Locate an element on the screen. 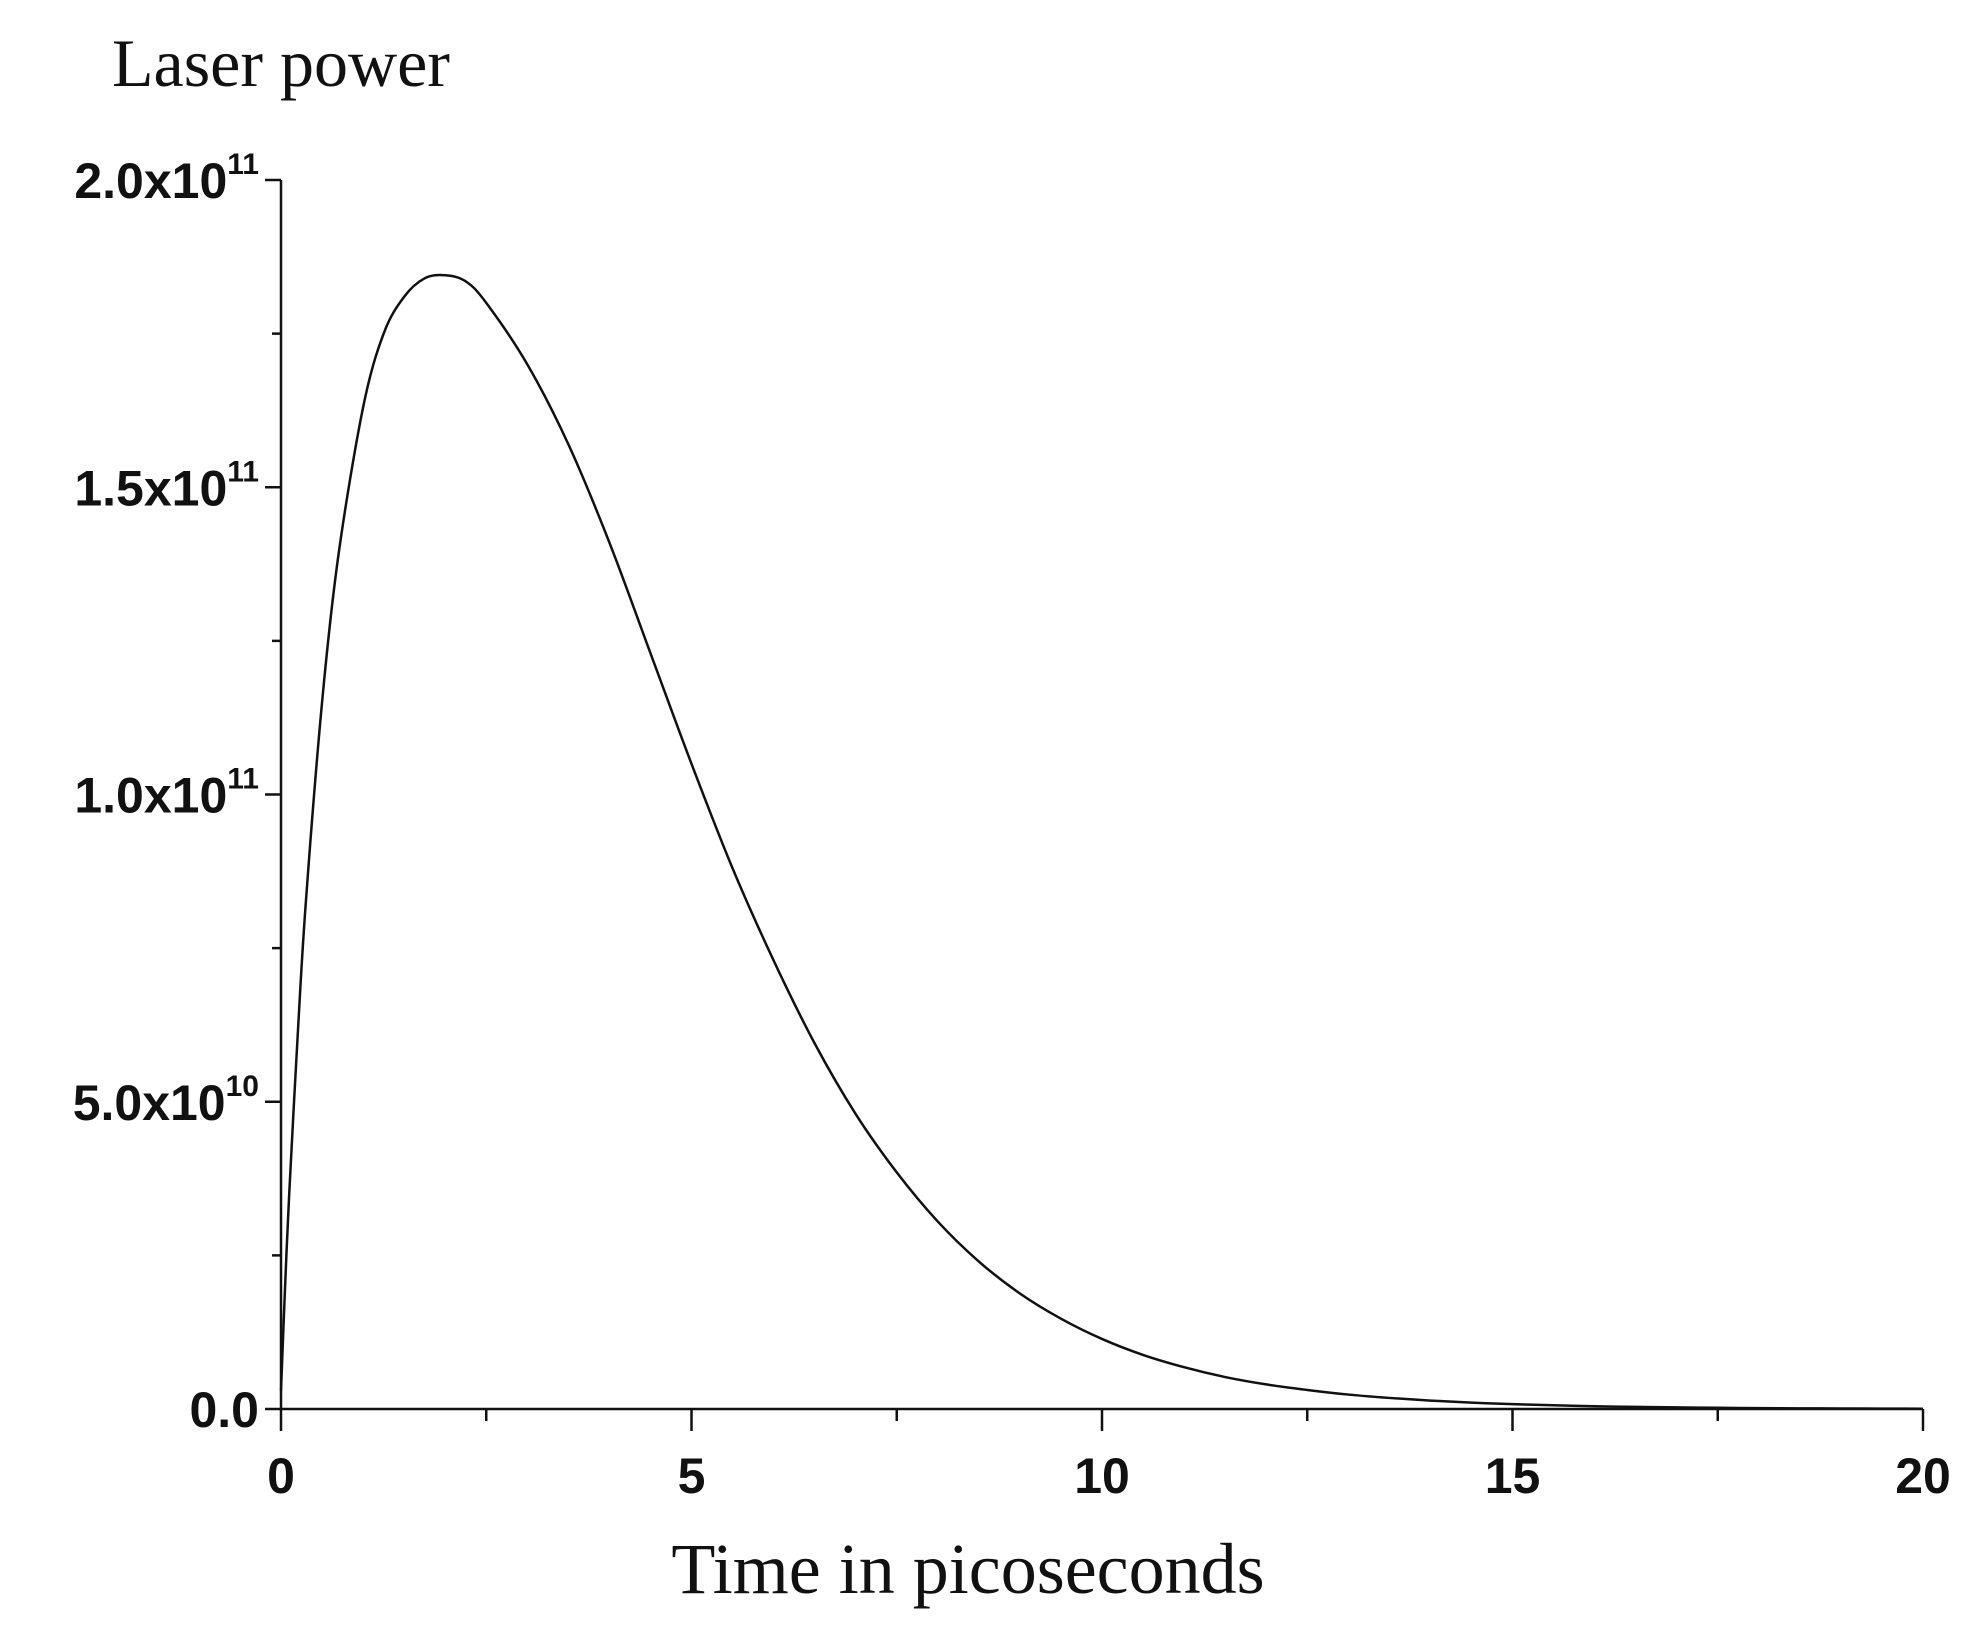 The height and width of the screenshot is (1628, 1978). y-tick-mantissa: 1.5x10 is located at coordinates (150, 488).